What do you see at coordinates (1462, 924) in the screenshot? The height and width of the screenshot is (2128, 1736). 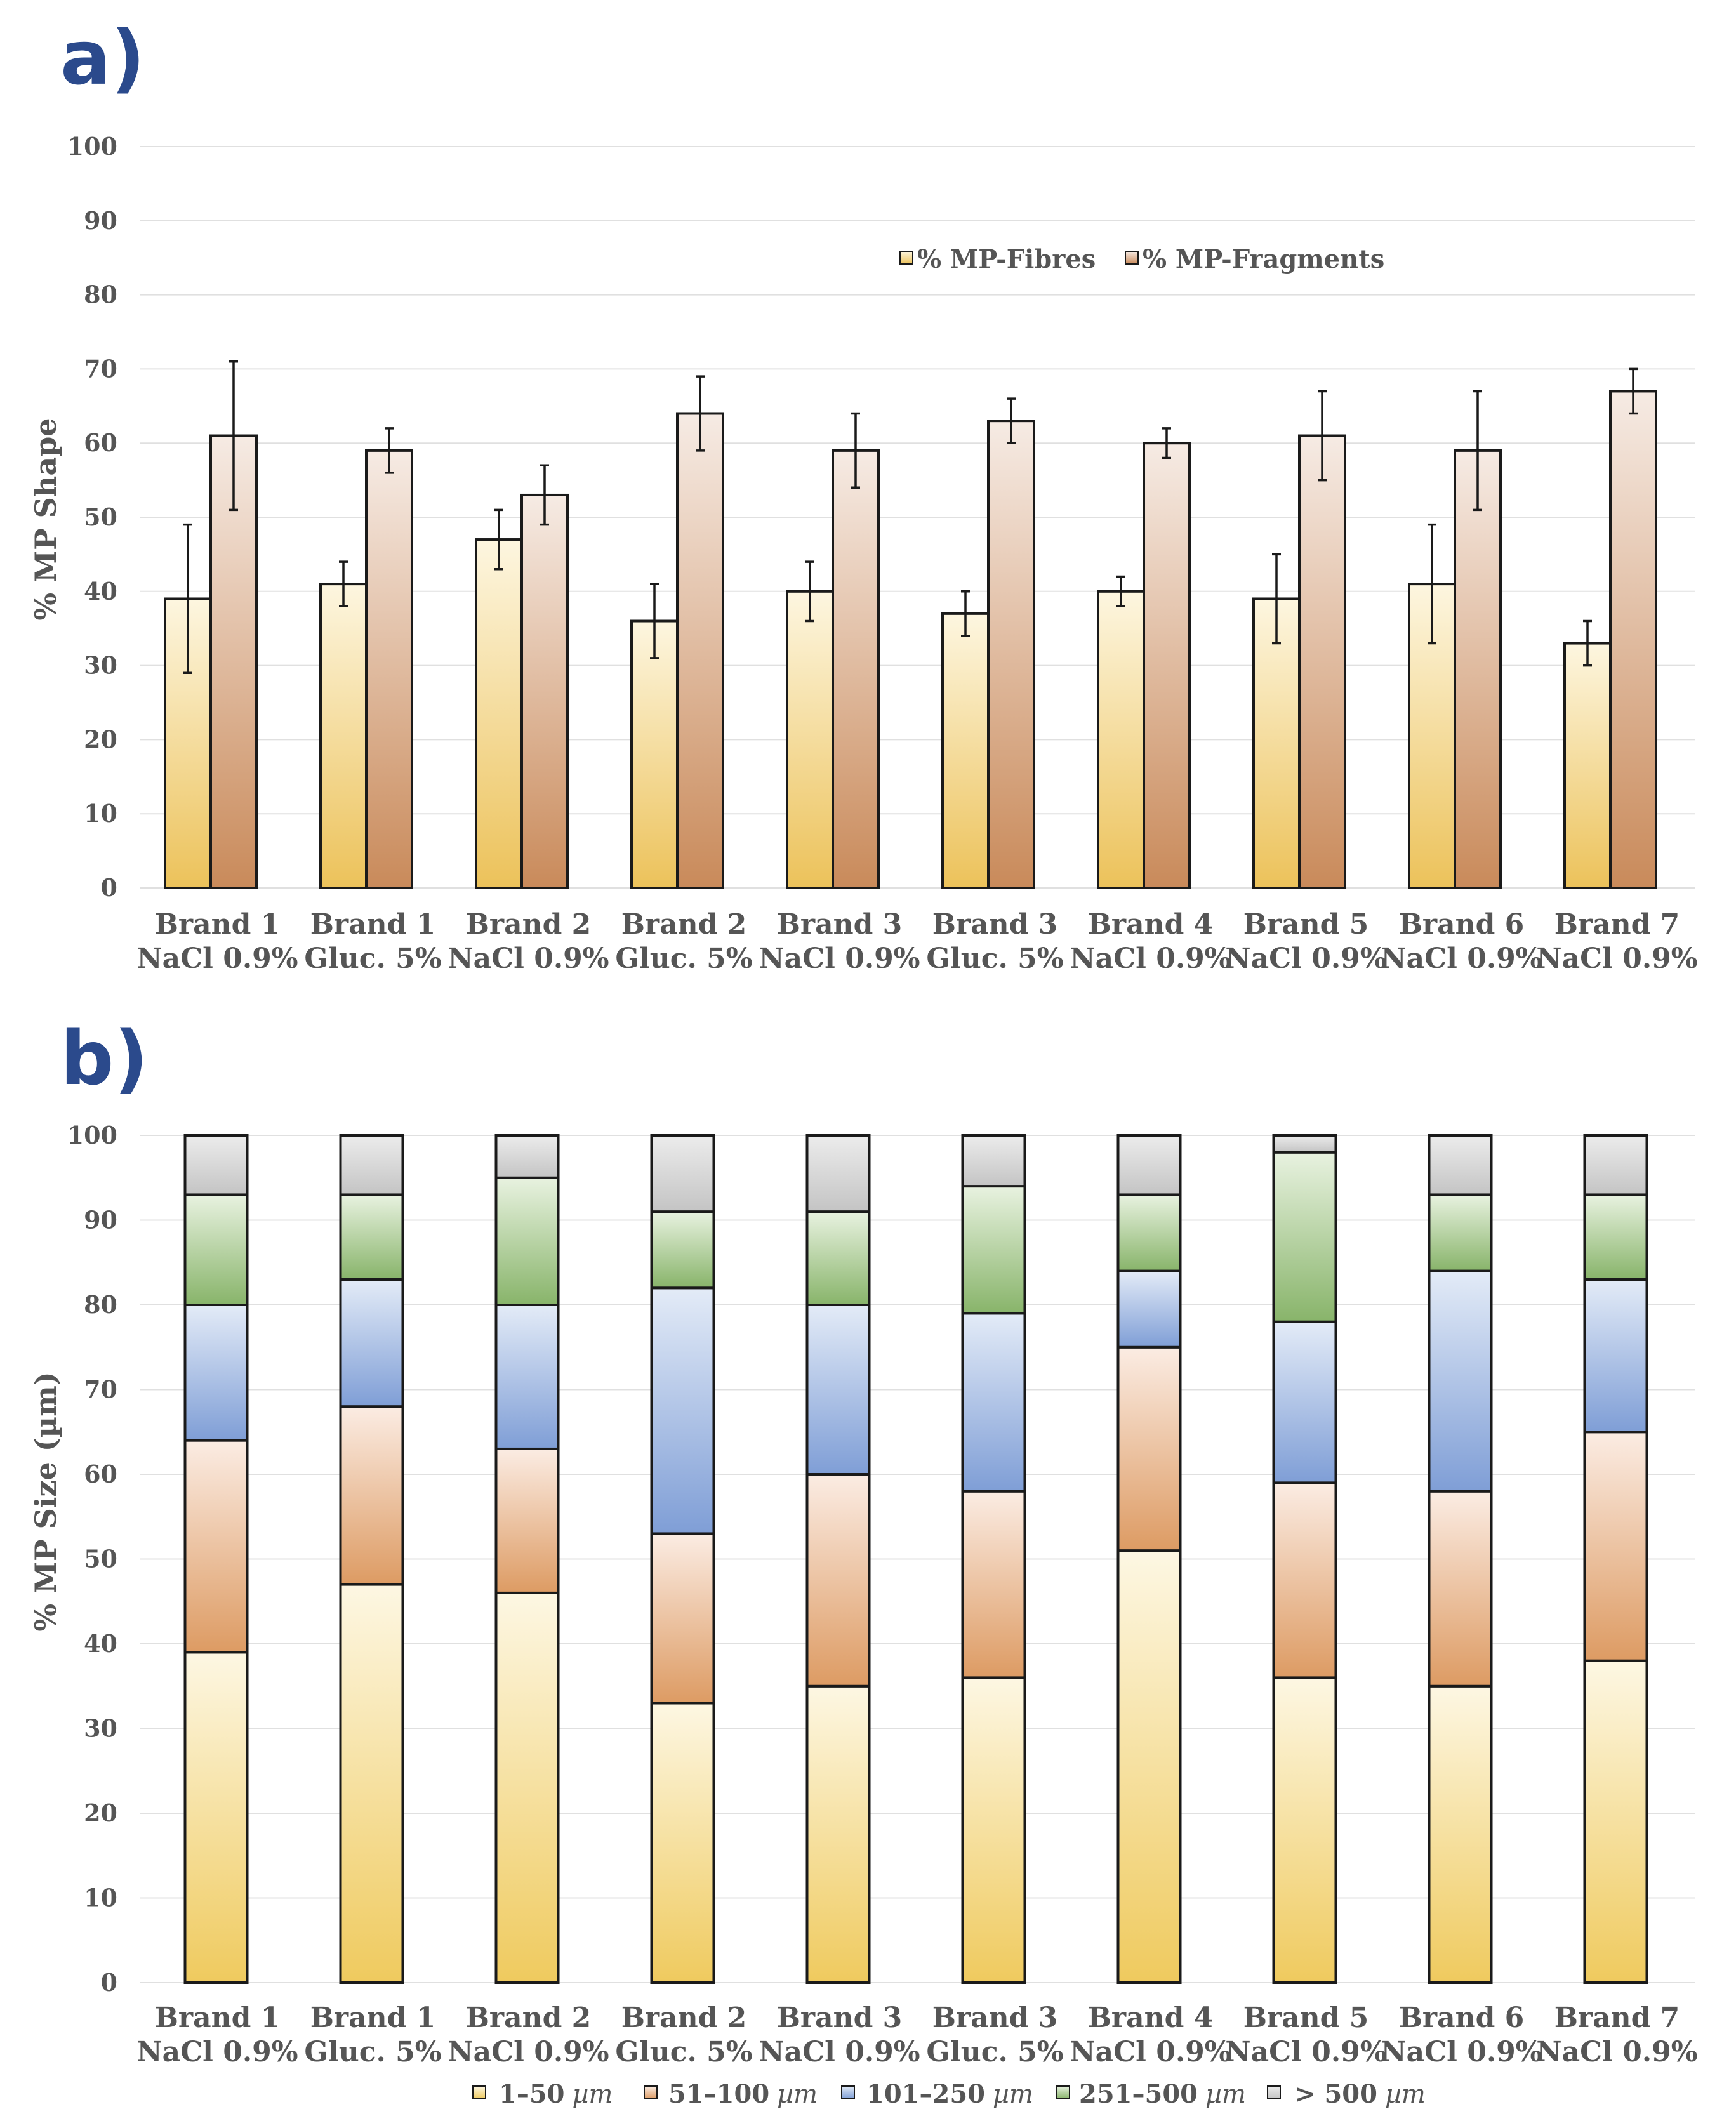 I see `x-category-label: Brand 6` at bounding box center [1462, 924].